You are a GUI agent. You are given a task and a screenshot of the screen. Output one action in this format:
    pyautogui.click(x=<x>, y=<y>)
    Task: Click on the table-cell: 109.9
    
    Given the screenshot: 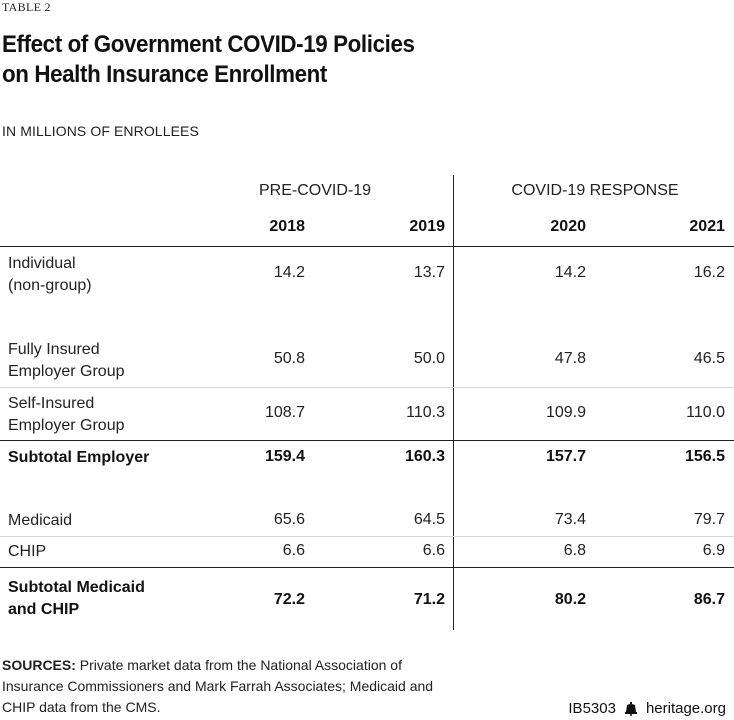 What is the action you would take?
    pyautogui.click(x=565, y=412)
    